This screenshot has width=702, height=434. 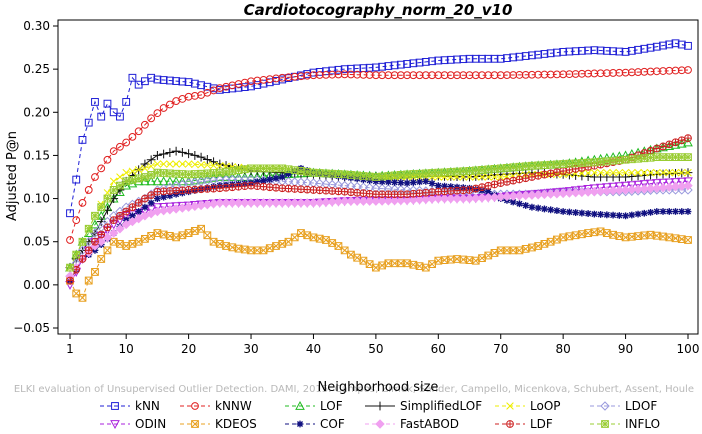 What do you see at coordinates (182, 152) in the screenshot?
I see `data-point-simplifiedlof` at bounding box center [182, 152].